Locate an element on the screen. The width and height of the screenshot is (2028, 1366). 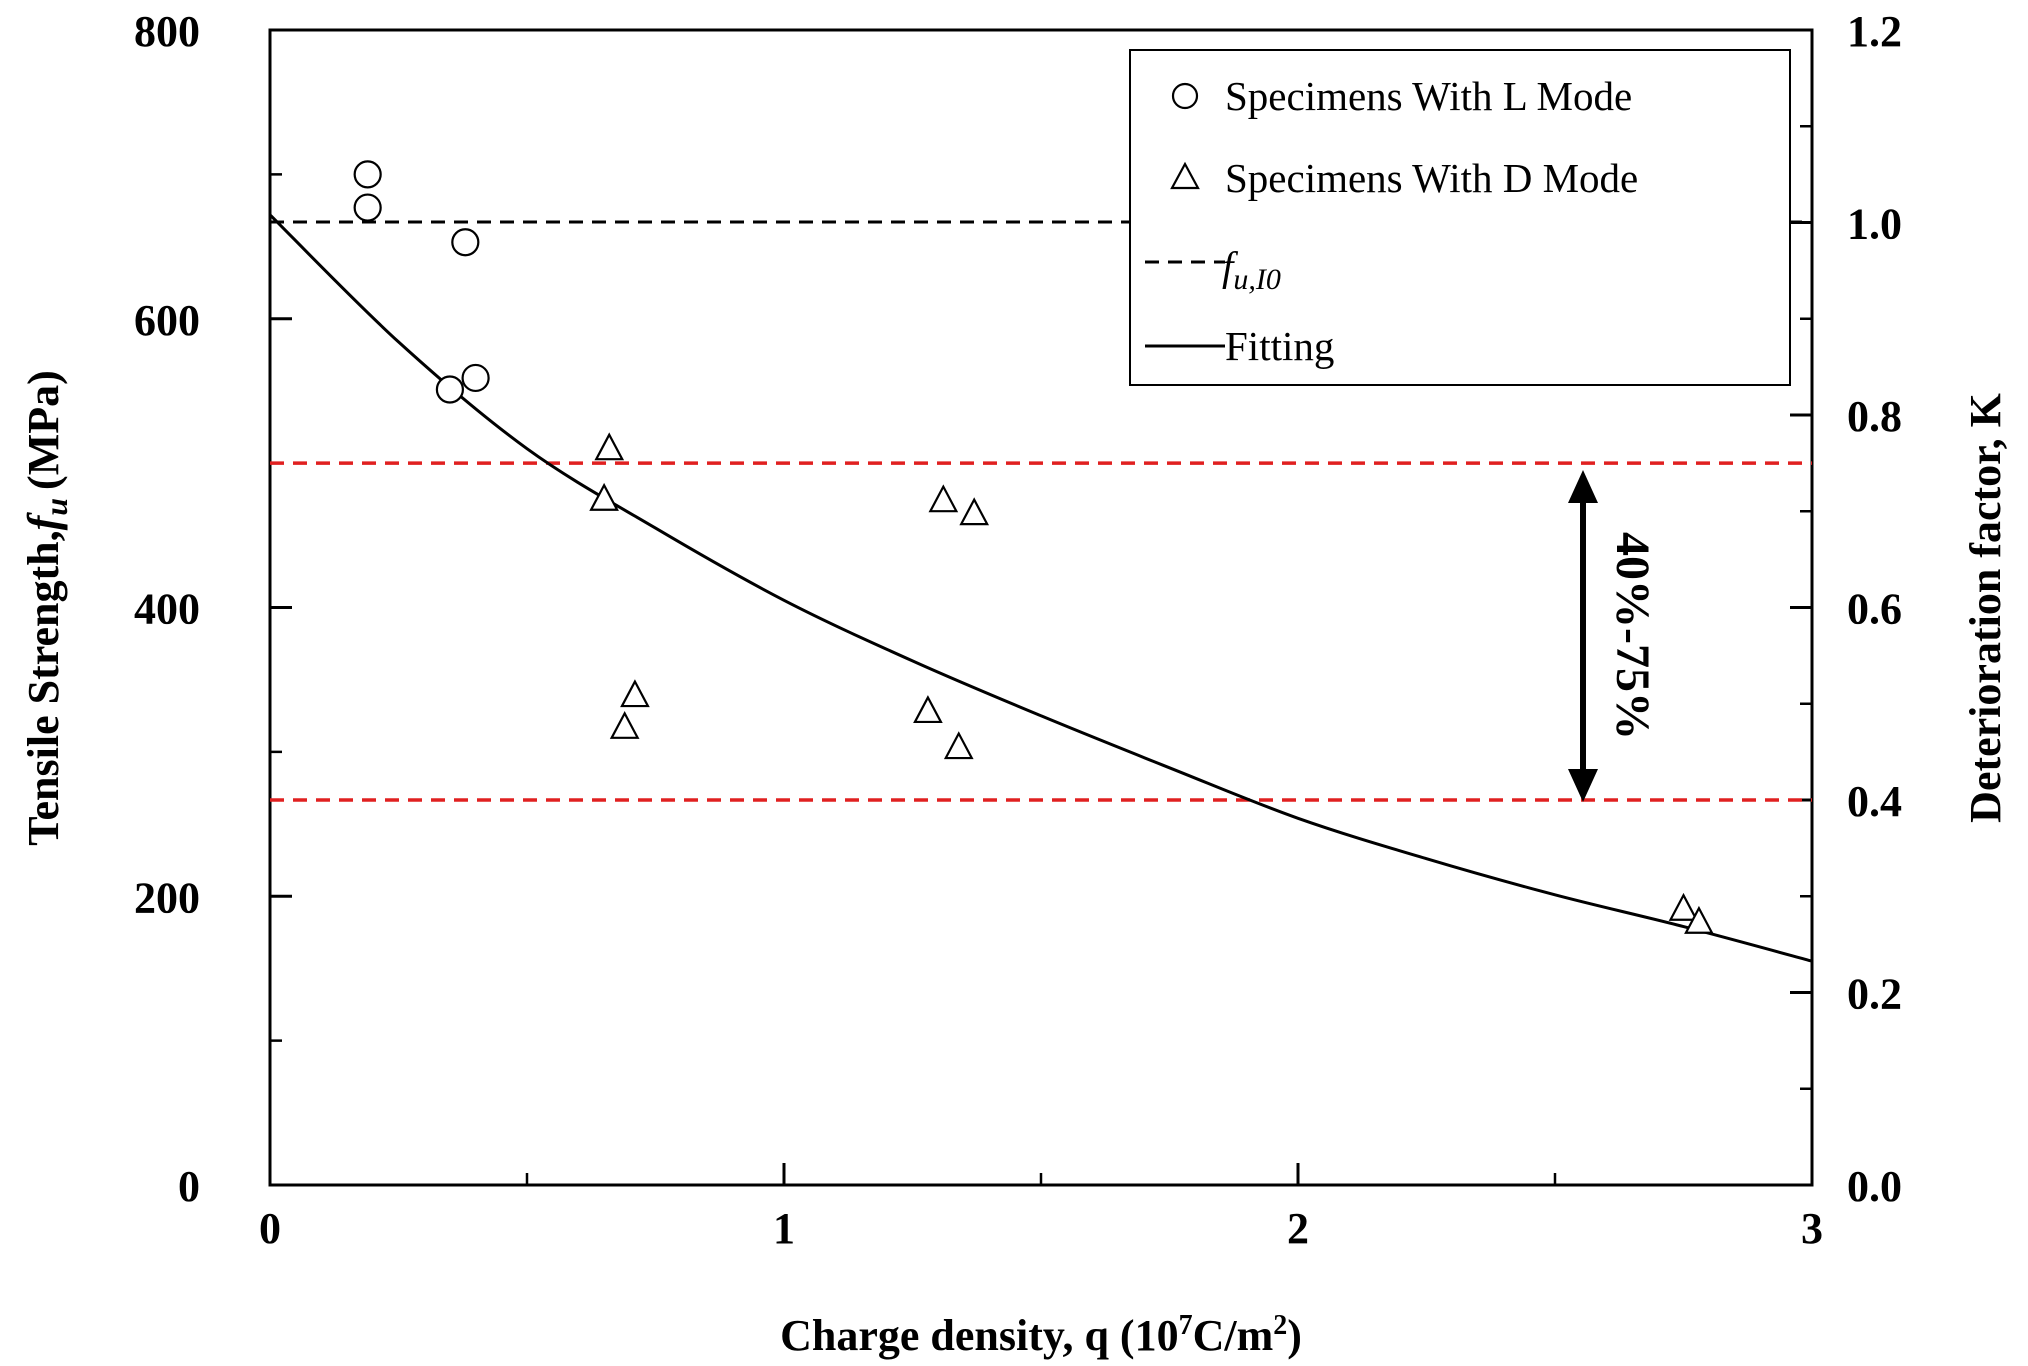
x-tick-label: 3 is located at coordinates (1812, 1228).